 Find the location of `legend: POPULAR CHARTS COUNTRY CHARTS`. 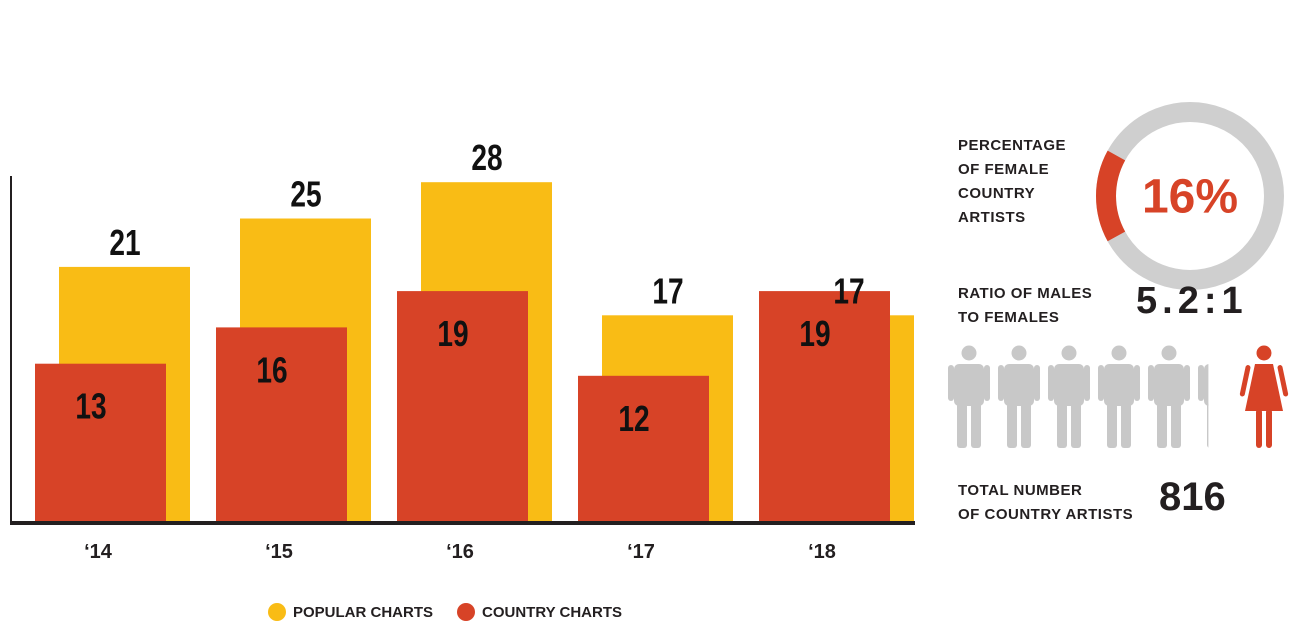

legend: POPULAR CHARTS COUNTRY CHARTS is located at coordinates (445, 612).